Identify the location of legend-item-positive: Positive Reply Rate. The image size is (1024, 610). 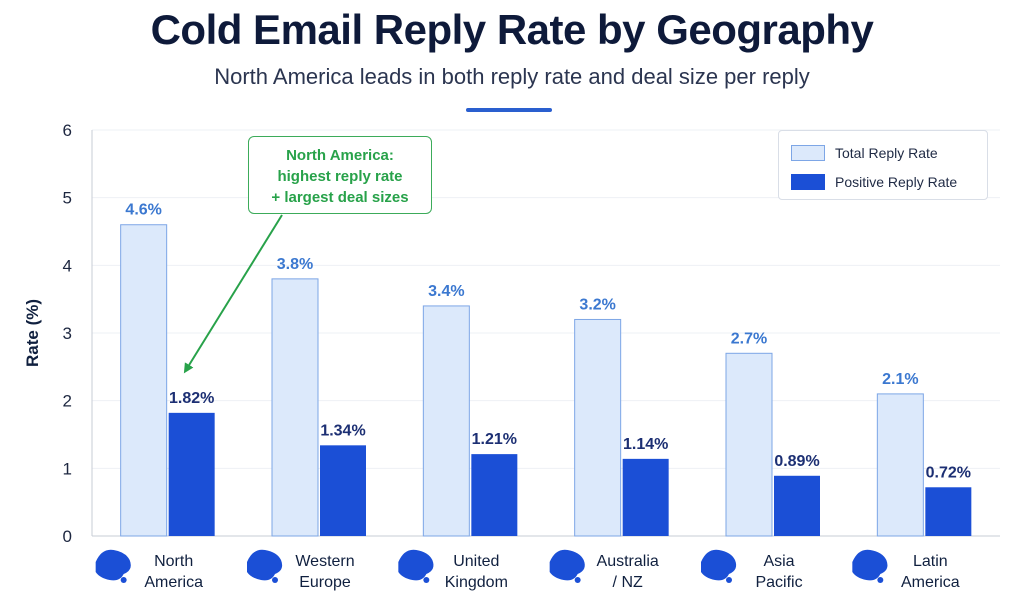
(874, 182).